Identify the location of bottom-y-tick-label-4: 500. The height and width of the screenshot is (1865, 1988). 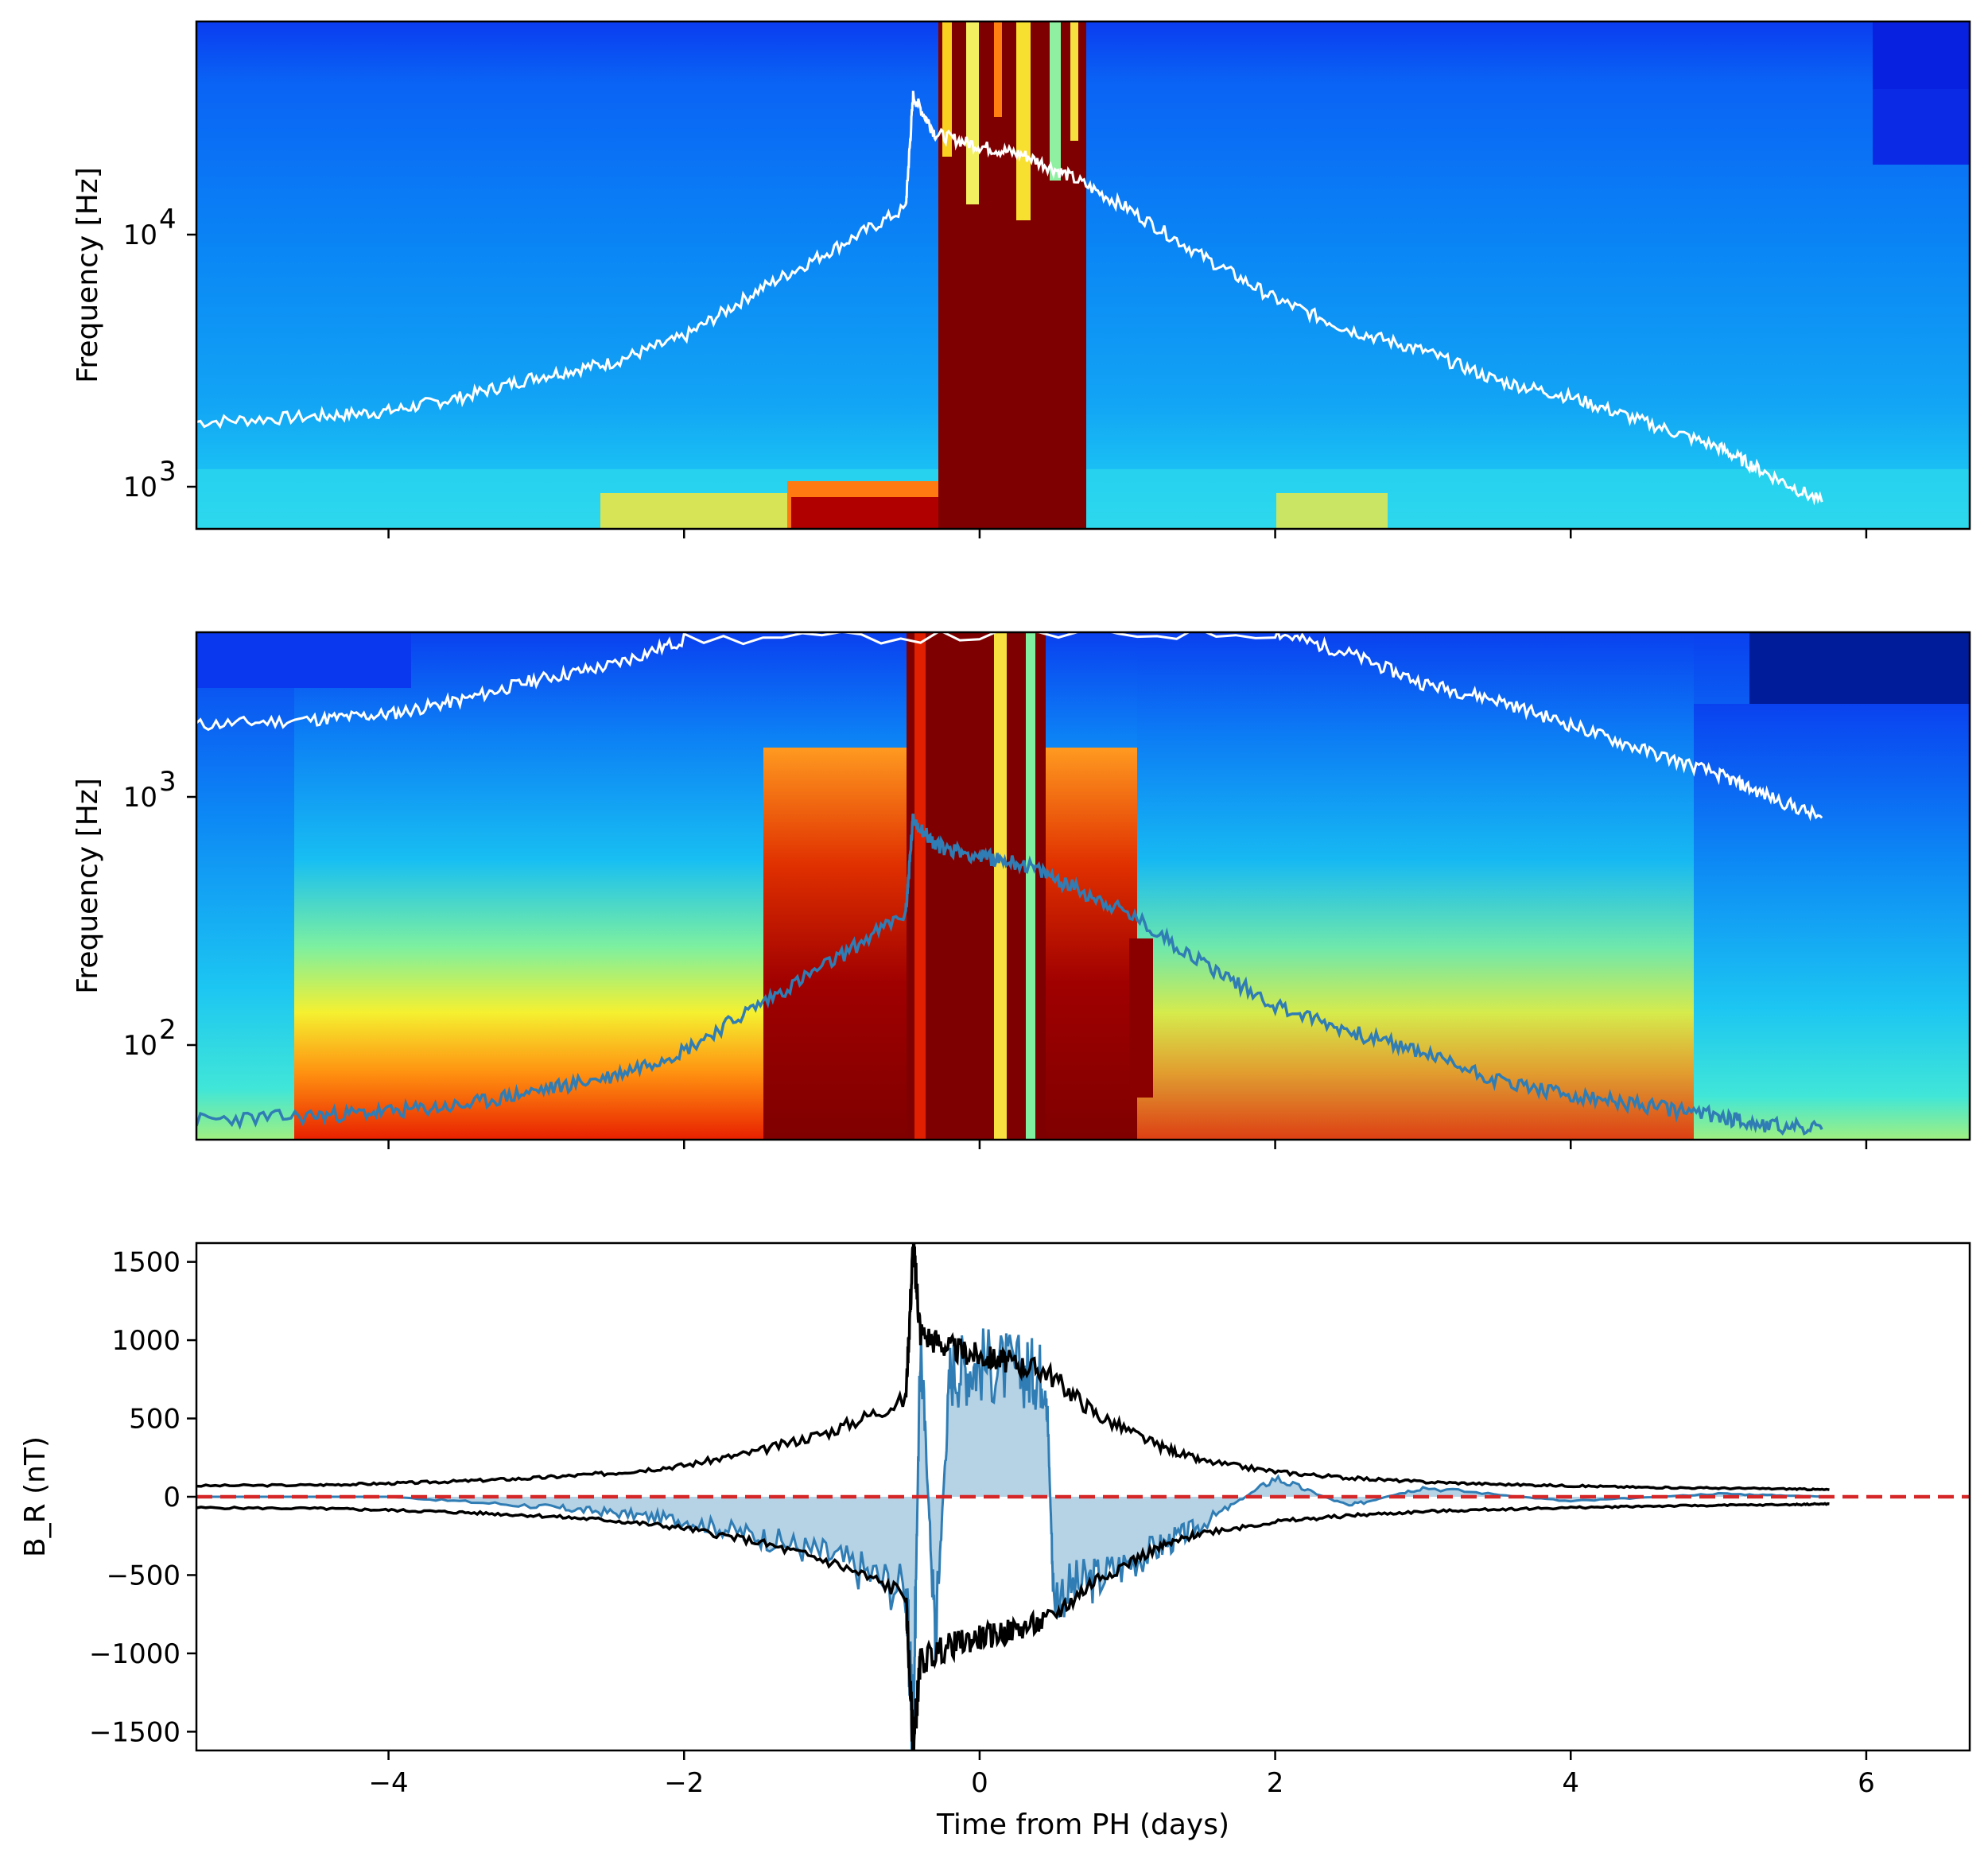
(155, 1420).